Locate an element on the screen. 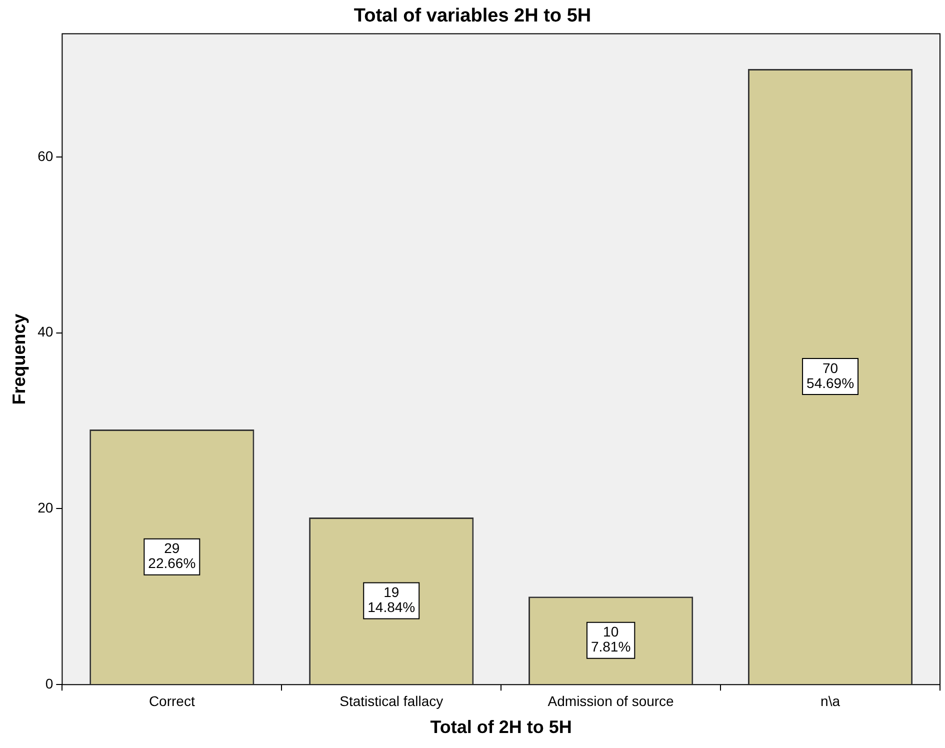 The image size is (945, 748). y-axis-title: Frequency is located at coordinates (18, 359).